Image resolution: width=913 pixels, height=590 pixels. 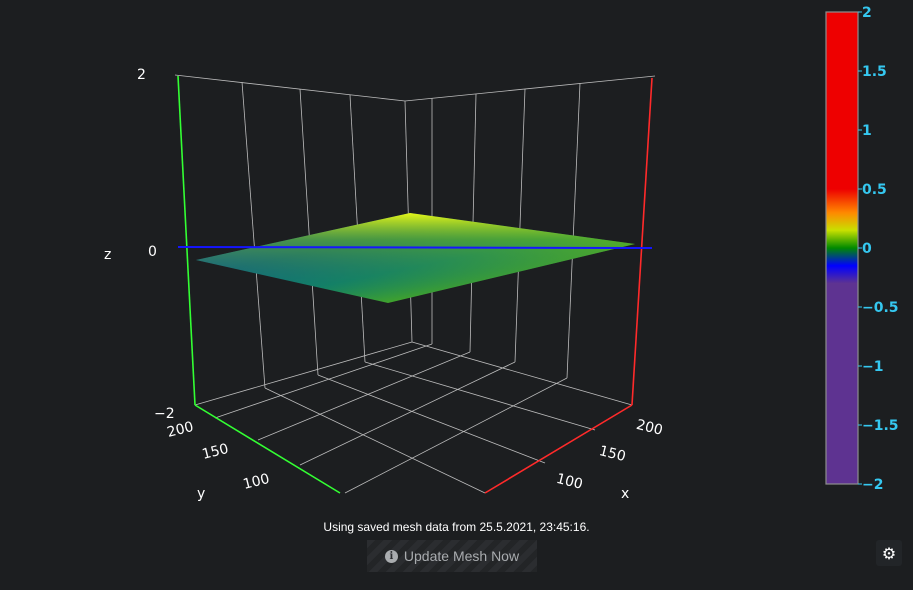 What do you see at coordinates (461, 556) in the screenshot?
I see `update-mesh-label: Update Mesh Now` at bounding box center [461, 556].